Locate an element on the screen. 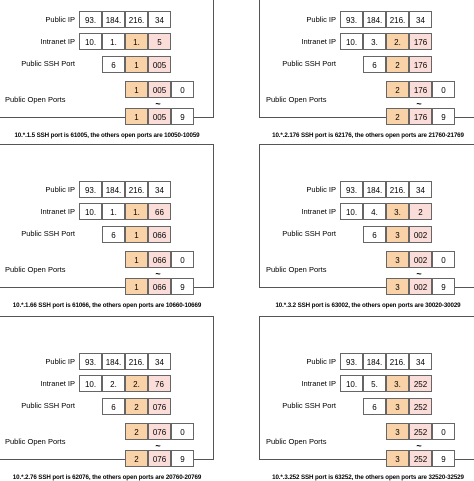 This screenshot has width=474, height=481. open-port-start-digit: 2 is located at coordinates (136, 431).